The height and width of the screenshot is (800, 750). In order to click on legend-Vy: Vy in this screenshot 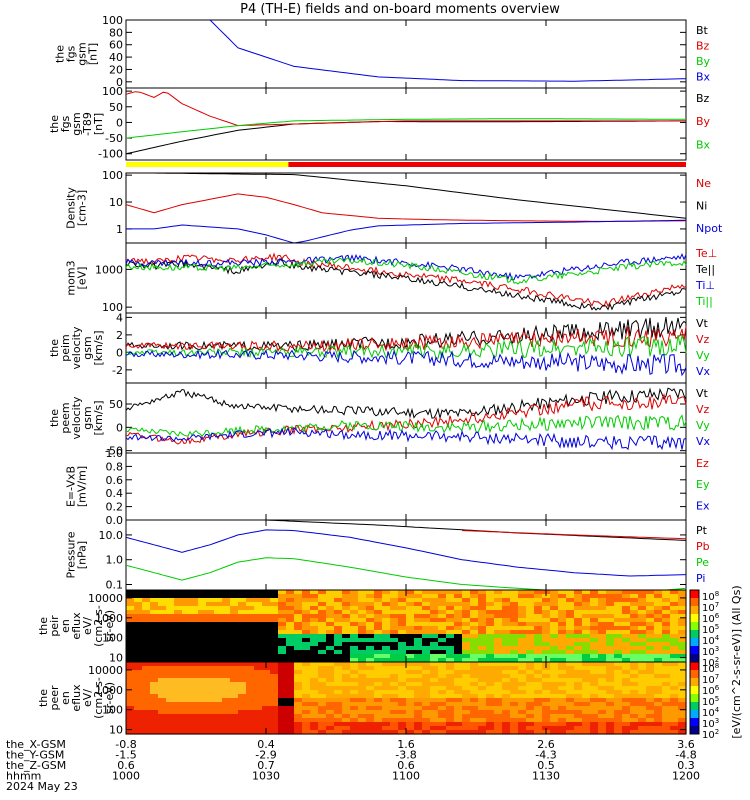, I will do `click(703, 425)`.